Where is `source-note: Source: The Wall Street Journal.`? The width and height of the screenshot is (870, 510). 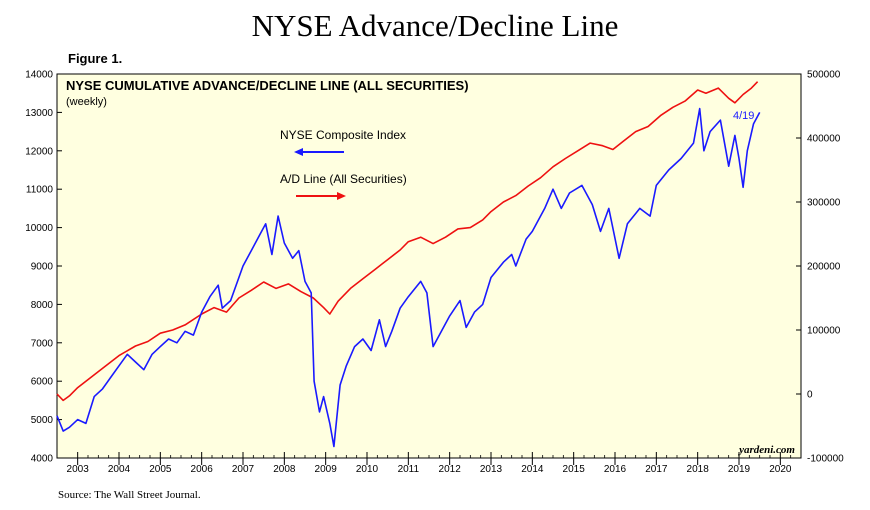 source-note: Source: The Wall Street Journal. is located at coordinates (129, 495).